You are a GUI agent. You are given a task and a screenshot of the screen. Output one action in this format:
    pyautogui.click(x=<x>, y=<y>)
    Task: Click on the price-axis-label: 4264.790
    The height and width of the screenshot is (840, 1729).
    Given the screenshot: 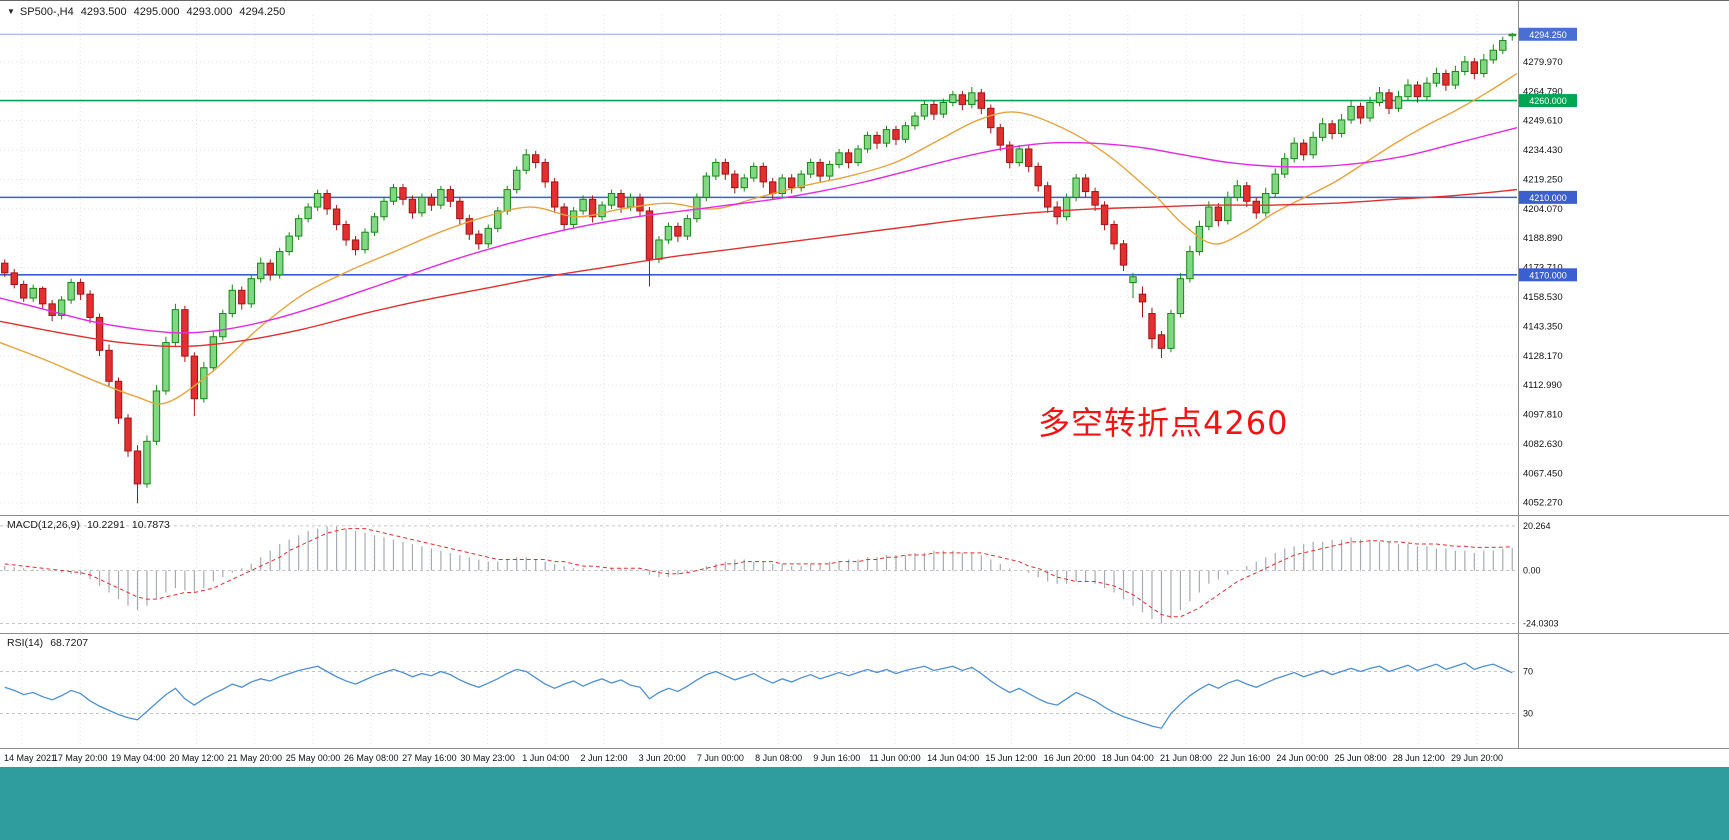 What is the action you would take?
    pyautogui.click(x=1543, y=91)
    